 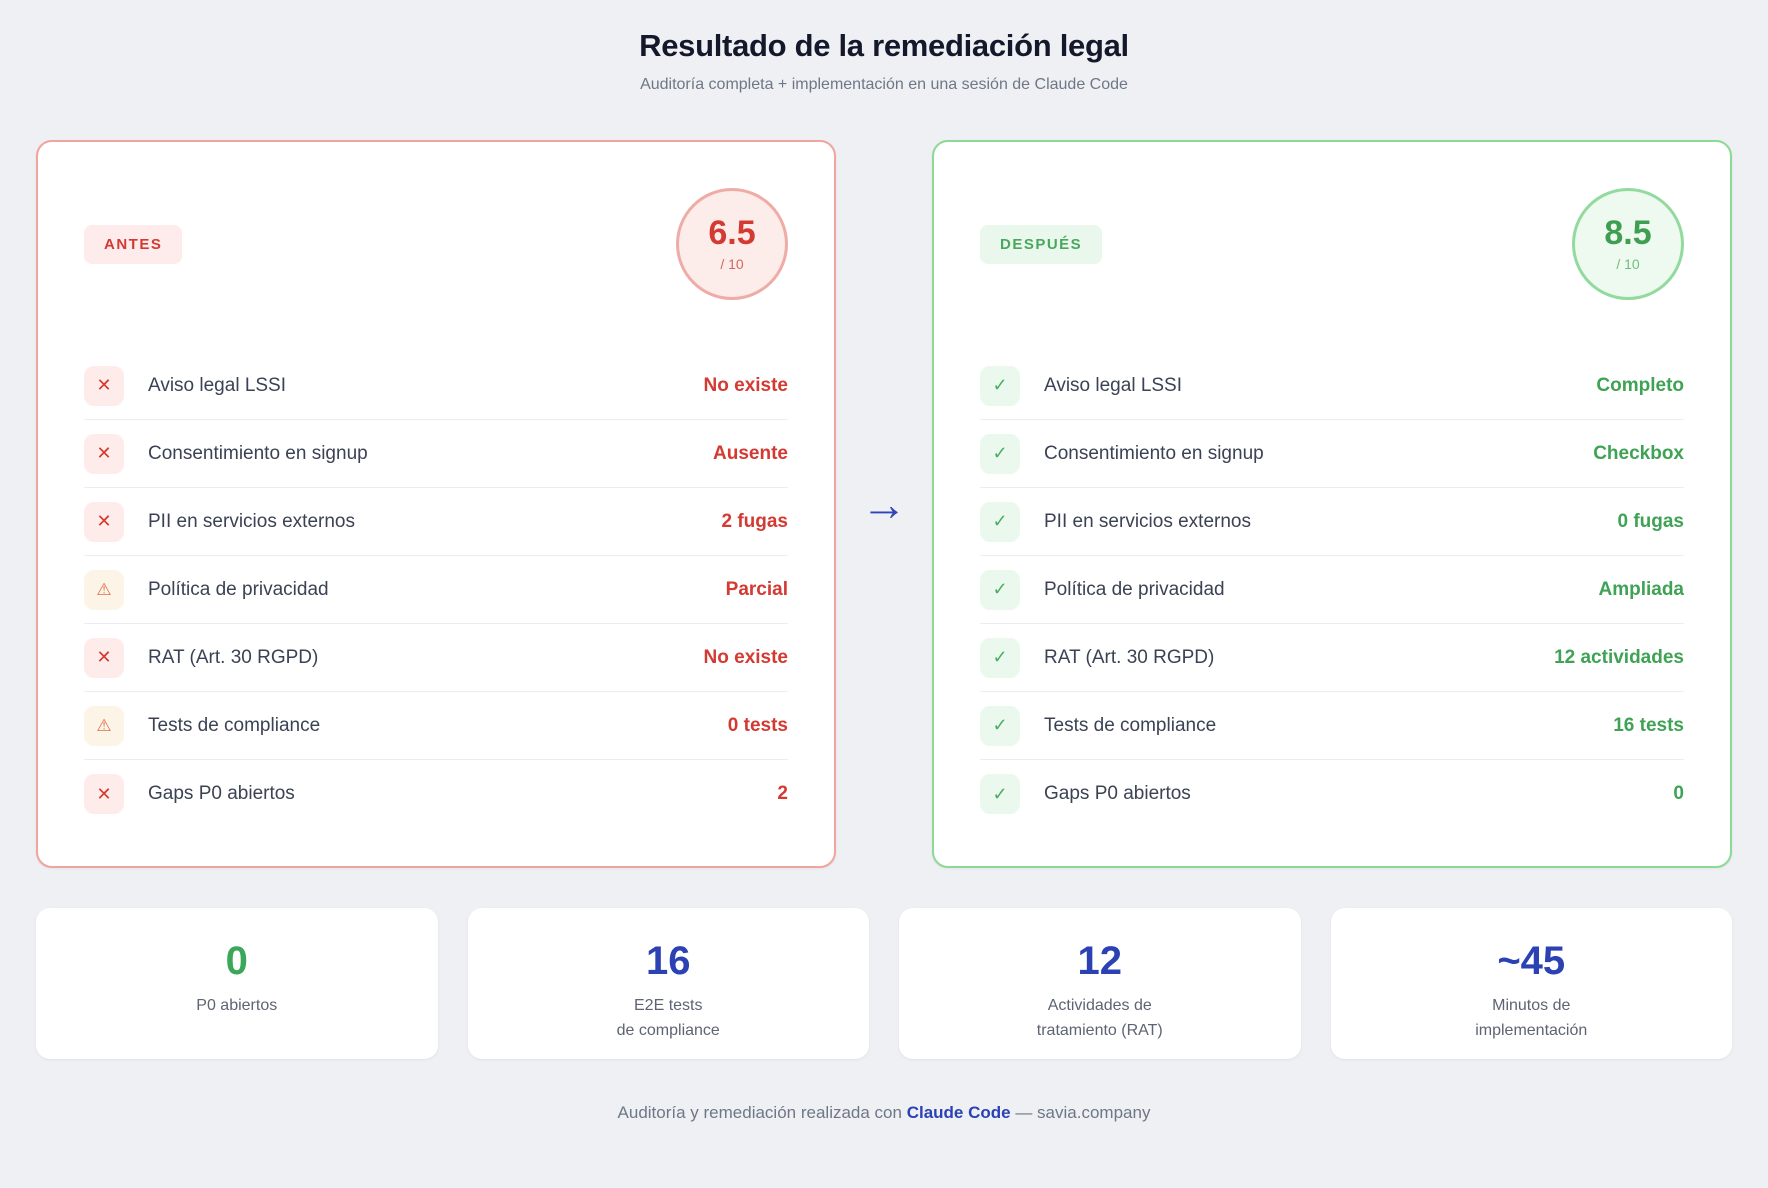 What do you see at coordinates (1531, 983) in the screenshot?
I see `stat-card-minutes: ~45 Minutos de implementación` at bounding box center [1531, 983].